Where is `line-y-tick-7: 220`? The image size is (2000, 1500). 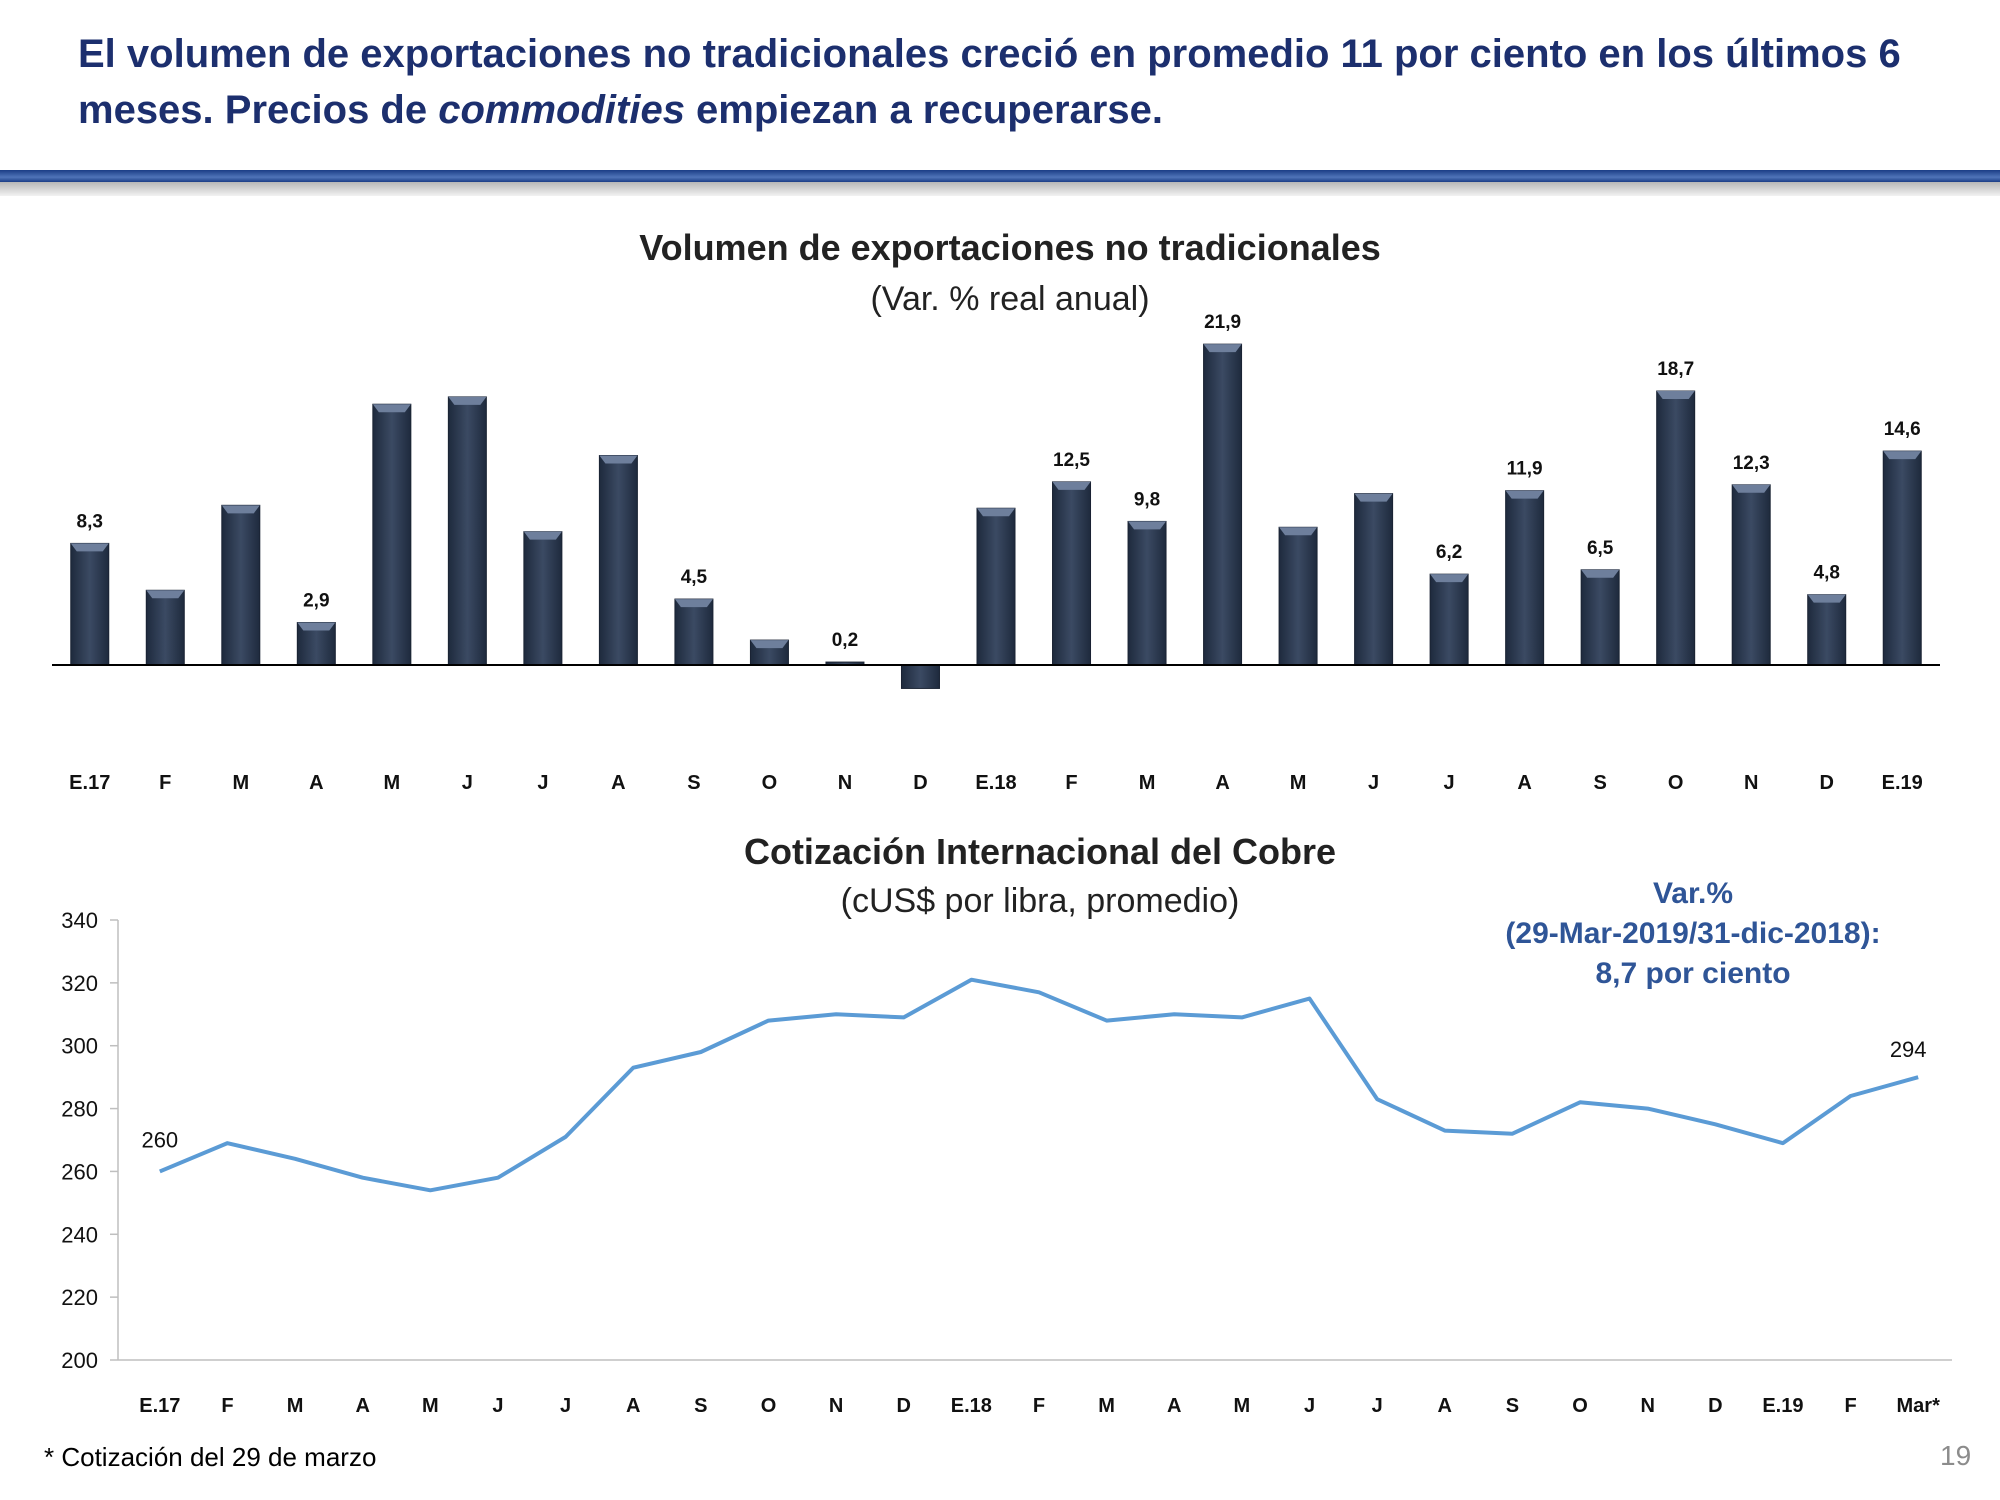
line-y-tick-7: 220 is located at coordinates (79, 1297).